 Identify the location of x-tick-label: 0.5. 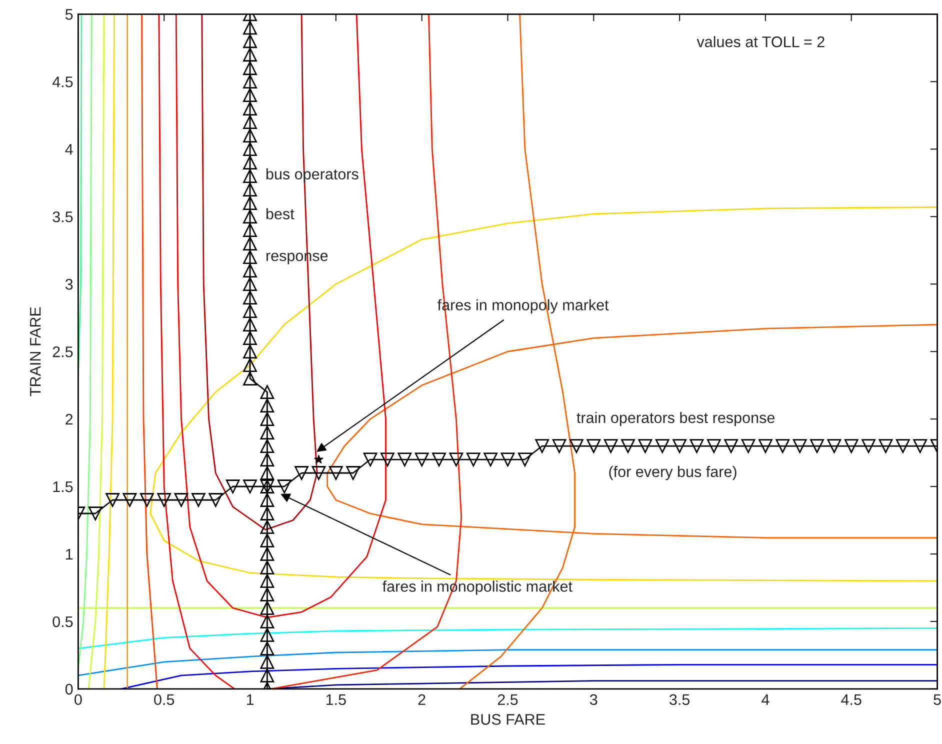
(164, 700).